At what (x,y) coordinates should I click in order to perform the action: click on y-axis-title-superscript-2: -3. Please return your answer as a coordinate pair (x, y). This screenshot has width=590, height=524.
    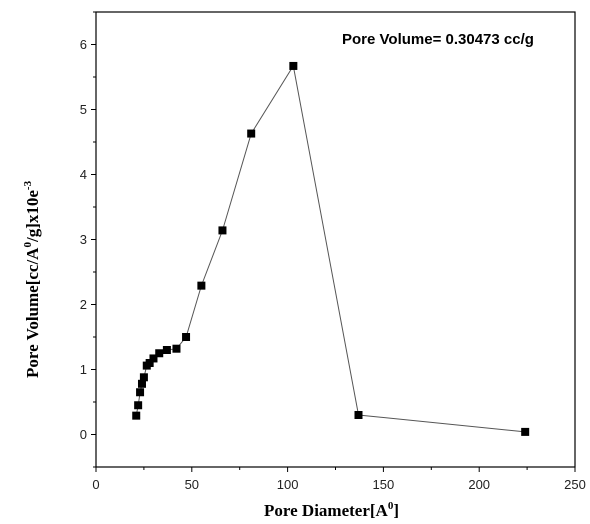
    Looking at the image, I should click on (28, 185).